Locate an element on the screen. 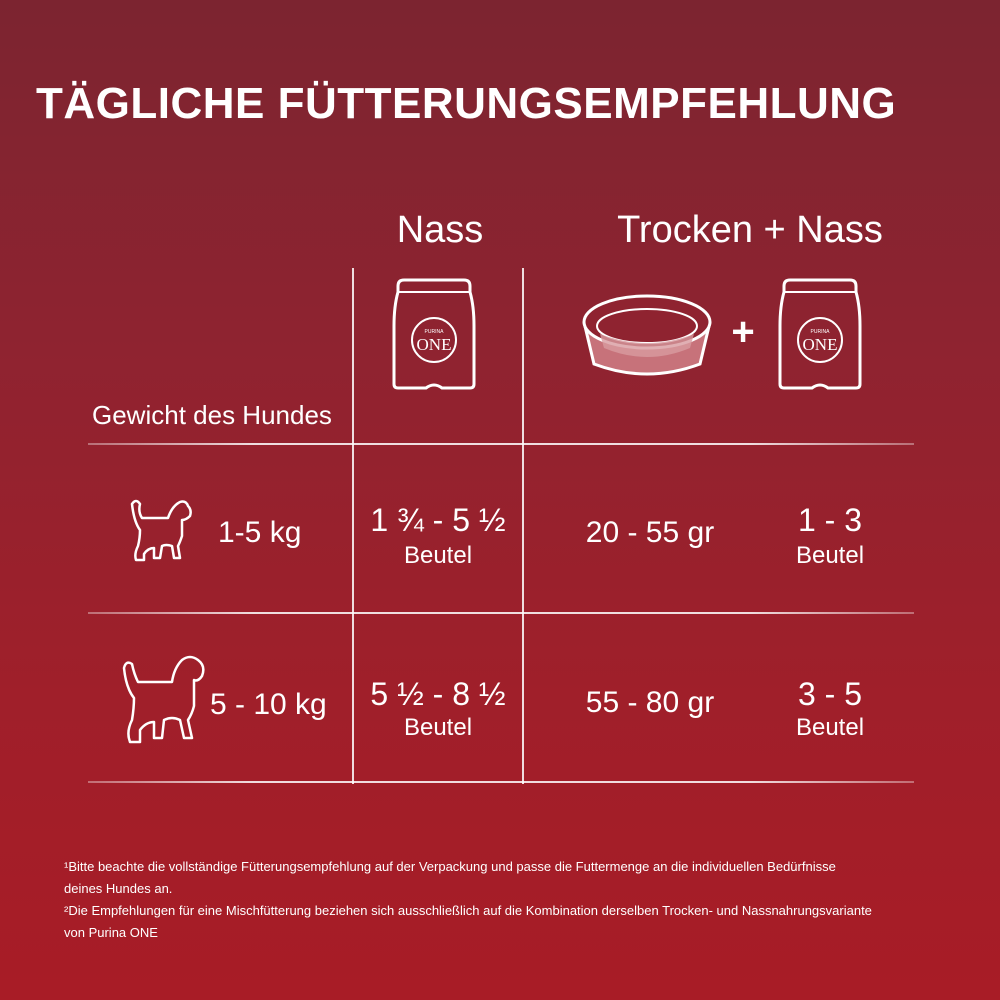 The image size is (1000, 1000). dry-amount: 20 - 55 gr is located at coordinates (650, 532).